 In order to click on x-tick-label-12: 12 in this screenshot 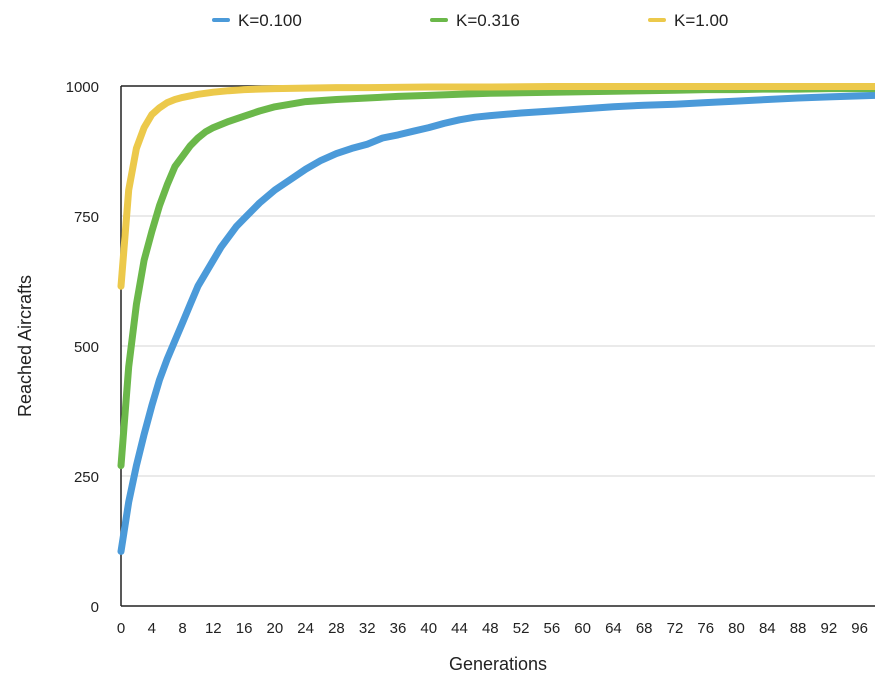, I will do `click(213, 628)`.